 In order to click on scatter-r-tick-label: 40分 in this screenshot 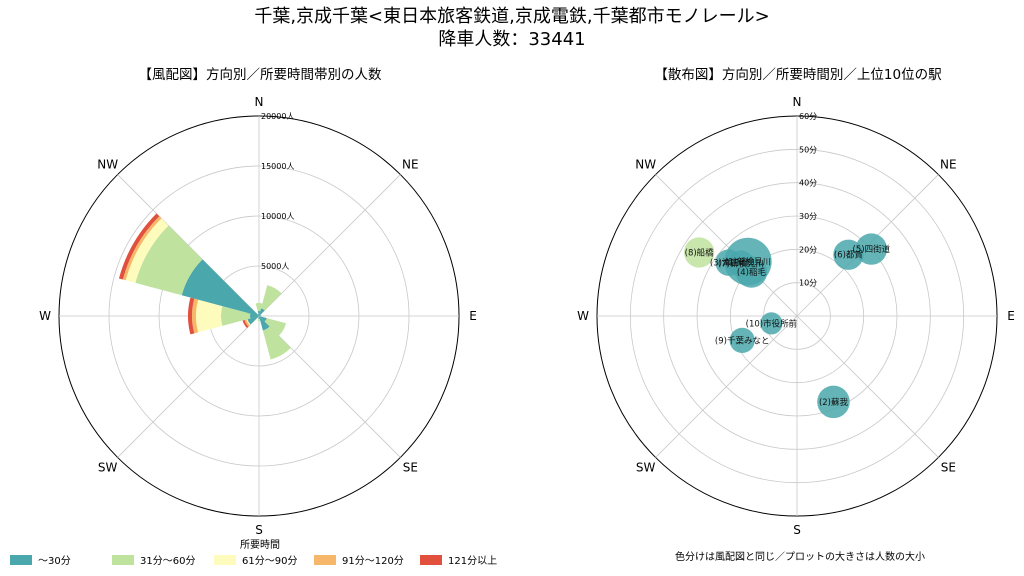, I will do `click(808, 183)`.